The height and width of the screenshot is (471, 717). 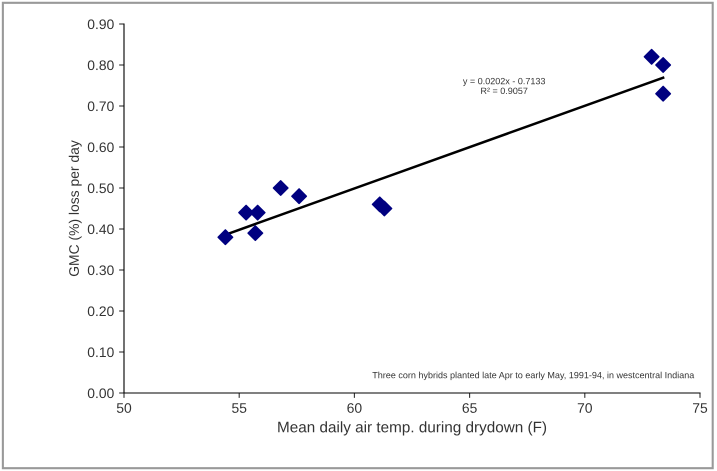 I want to click on y-tick-label: 0.70, so click(x=101, y=106).